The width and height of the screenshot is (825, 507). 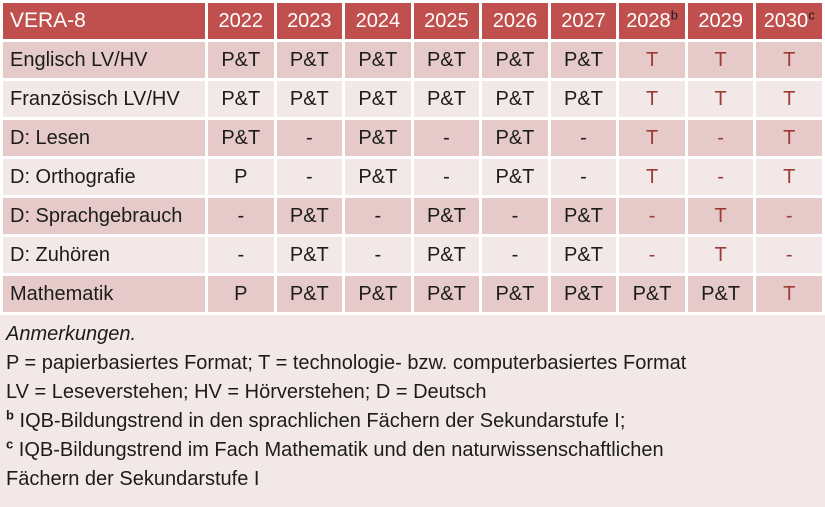 I want to click on year-header-2024: 2024, so click(x=378, y=21).